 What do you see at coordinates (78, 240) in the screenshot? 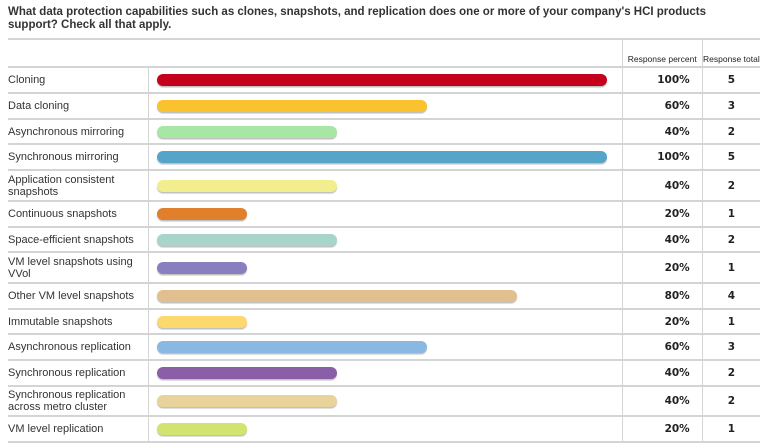
I see `row-label: Space-efficient snapshots` at bounding box center [78, 240].